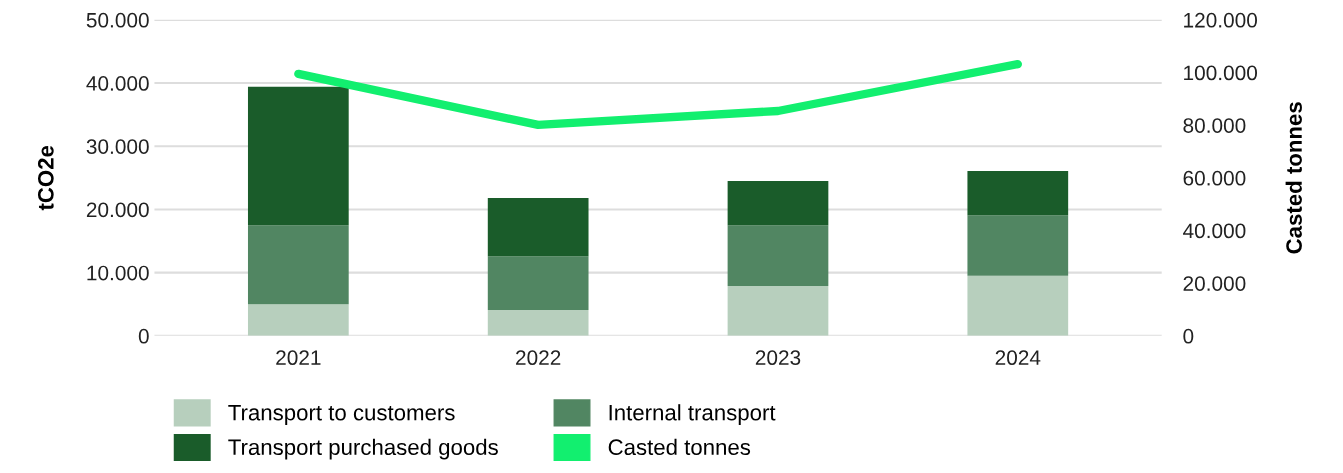  I want to click on legend-label: Casted tonnes, so click(679, 447).